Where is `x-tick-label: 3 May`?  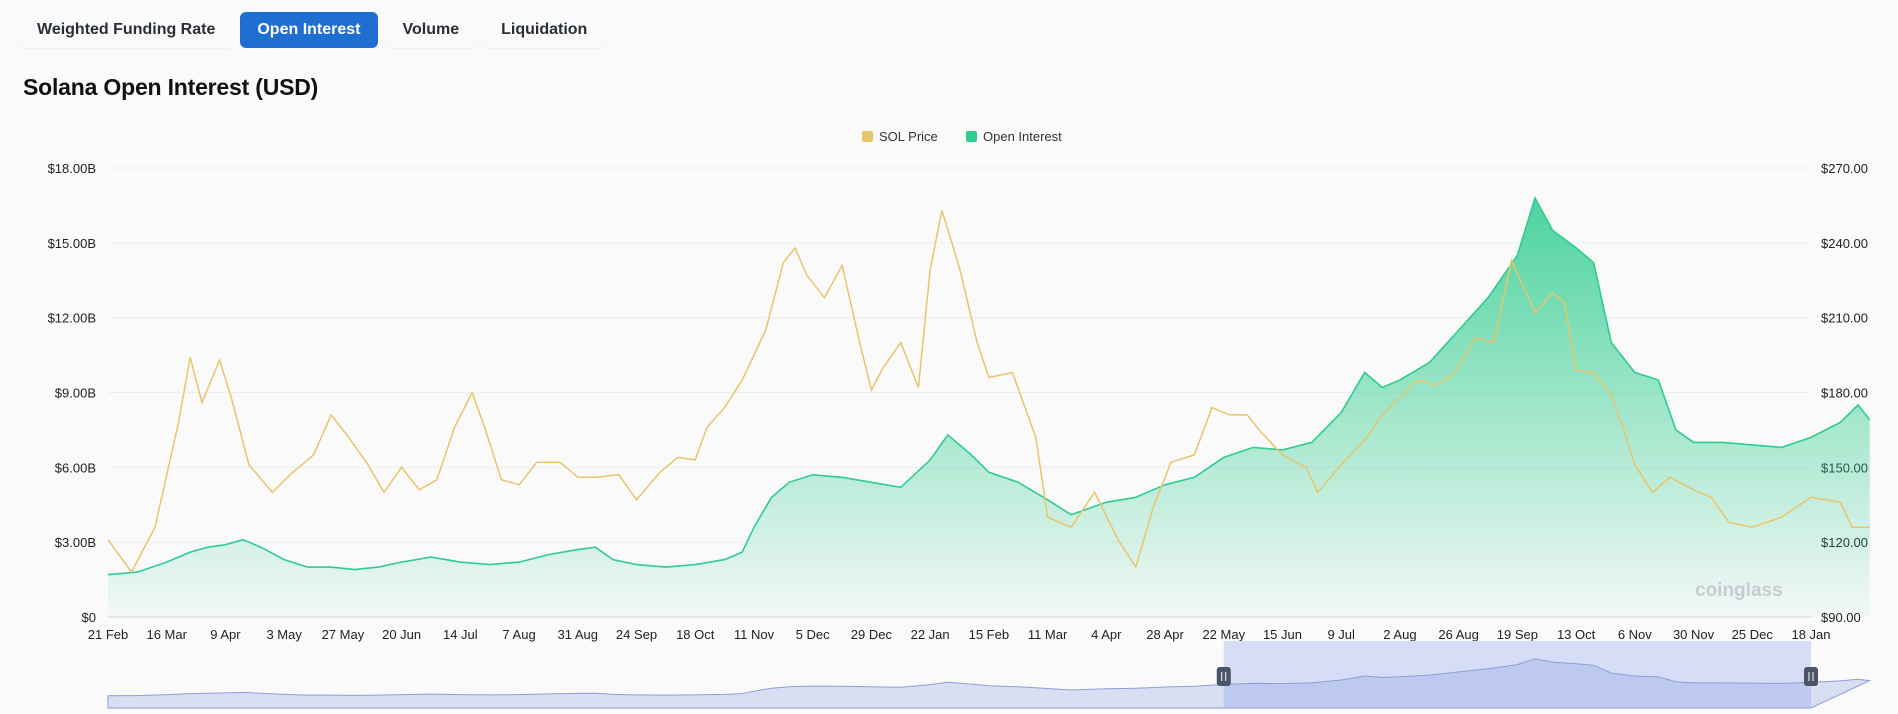 x-tick-label: 3 May is located at coordinates (284, 634).